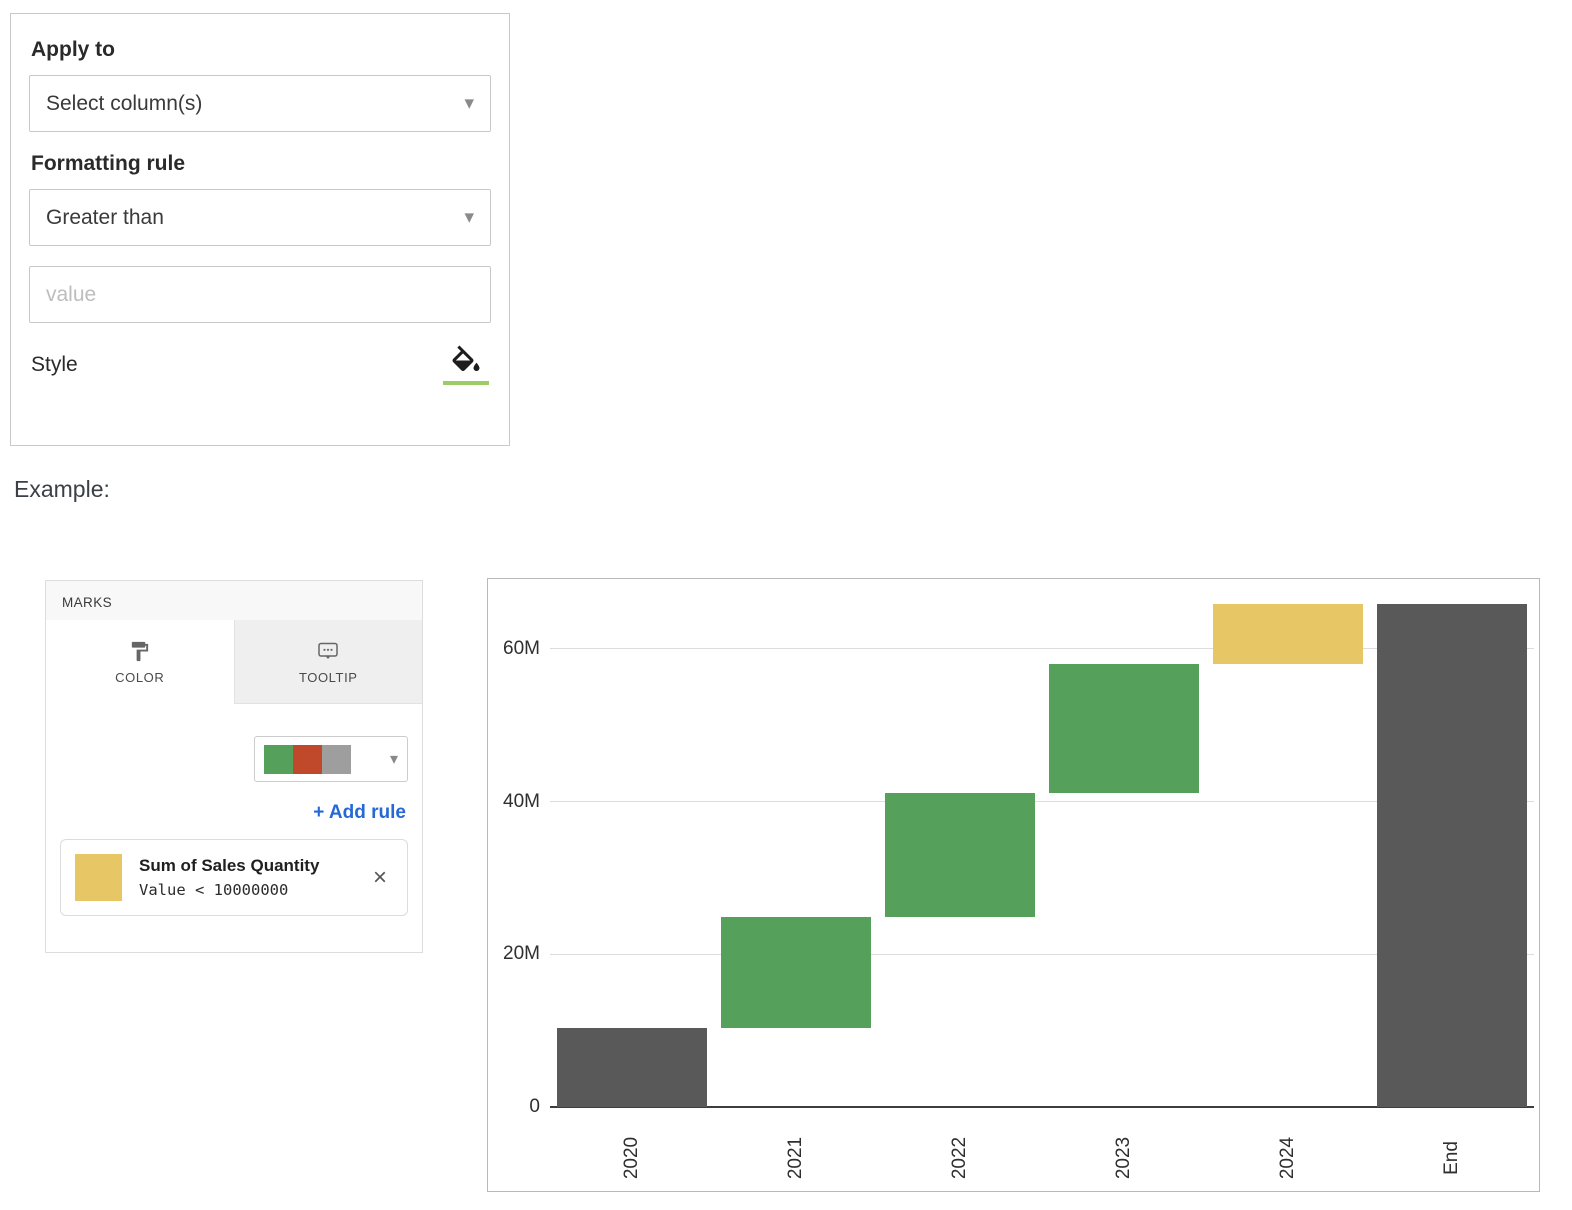 This screenshot has width=1572, height=1210. Describe the element at coordinates (359, 812) in the screenshot. I see `add-rule-button: + Add rule` at that location.